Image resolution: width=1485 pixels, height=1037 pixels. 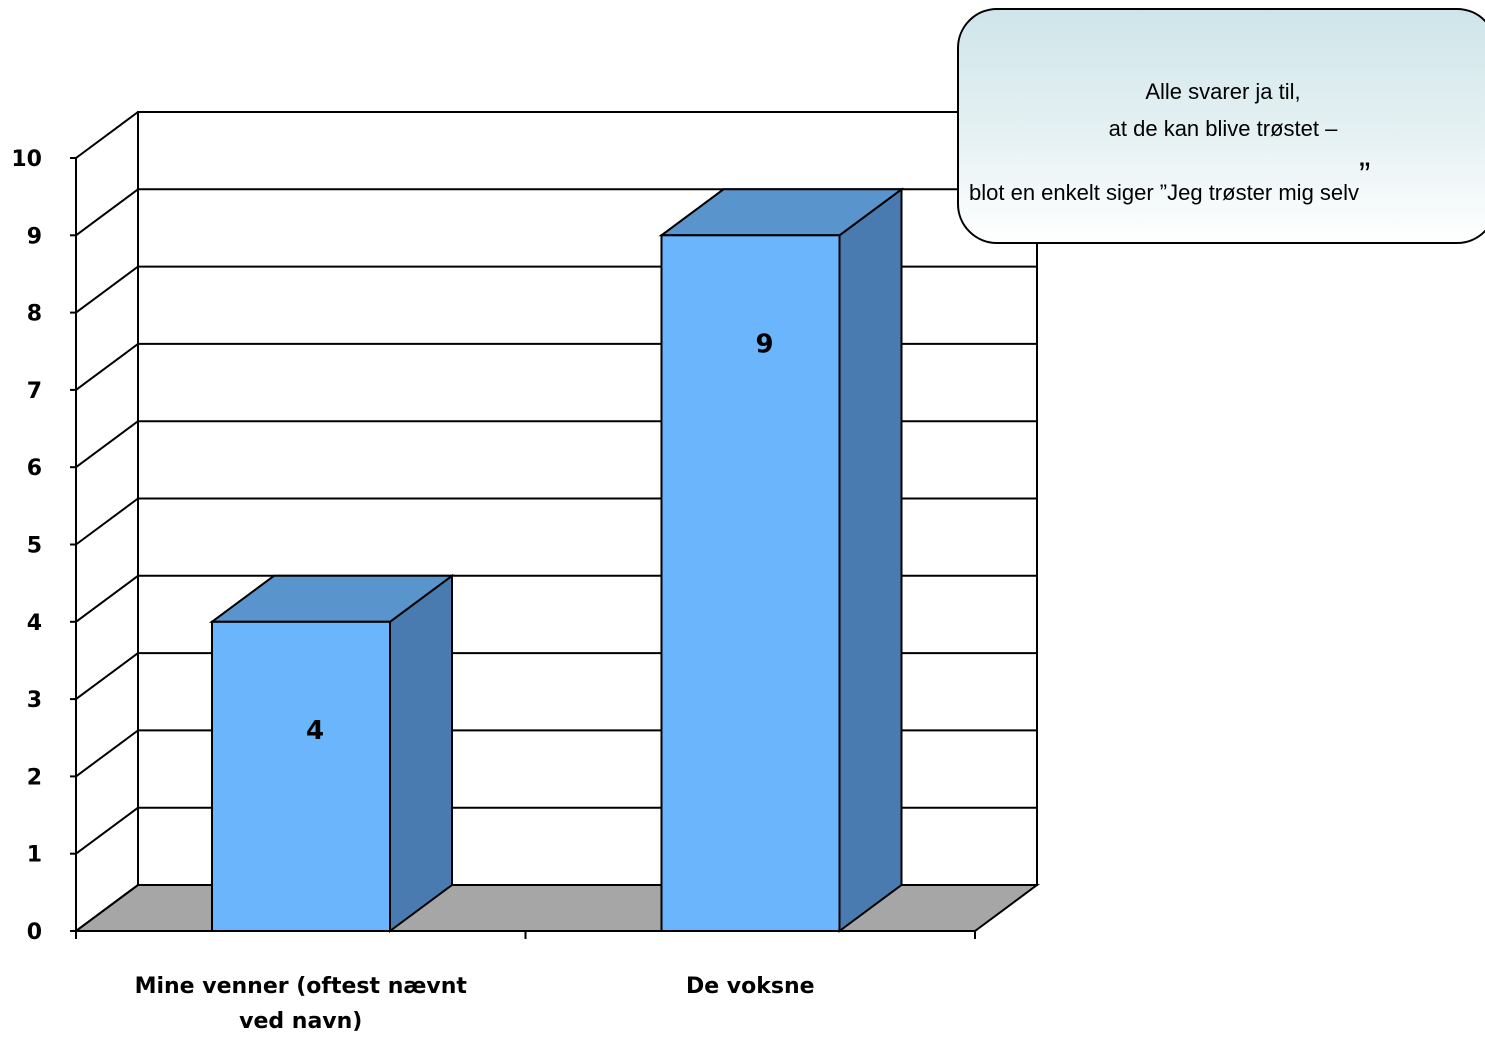 I want to click on y-tick-label: 8, so click(x=34, y=314).